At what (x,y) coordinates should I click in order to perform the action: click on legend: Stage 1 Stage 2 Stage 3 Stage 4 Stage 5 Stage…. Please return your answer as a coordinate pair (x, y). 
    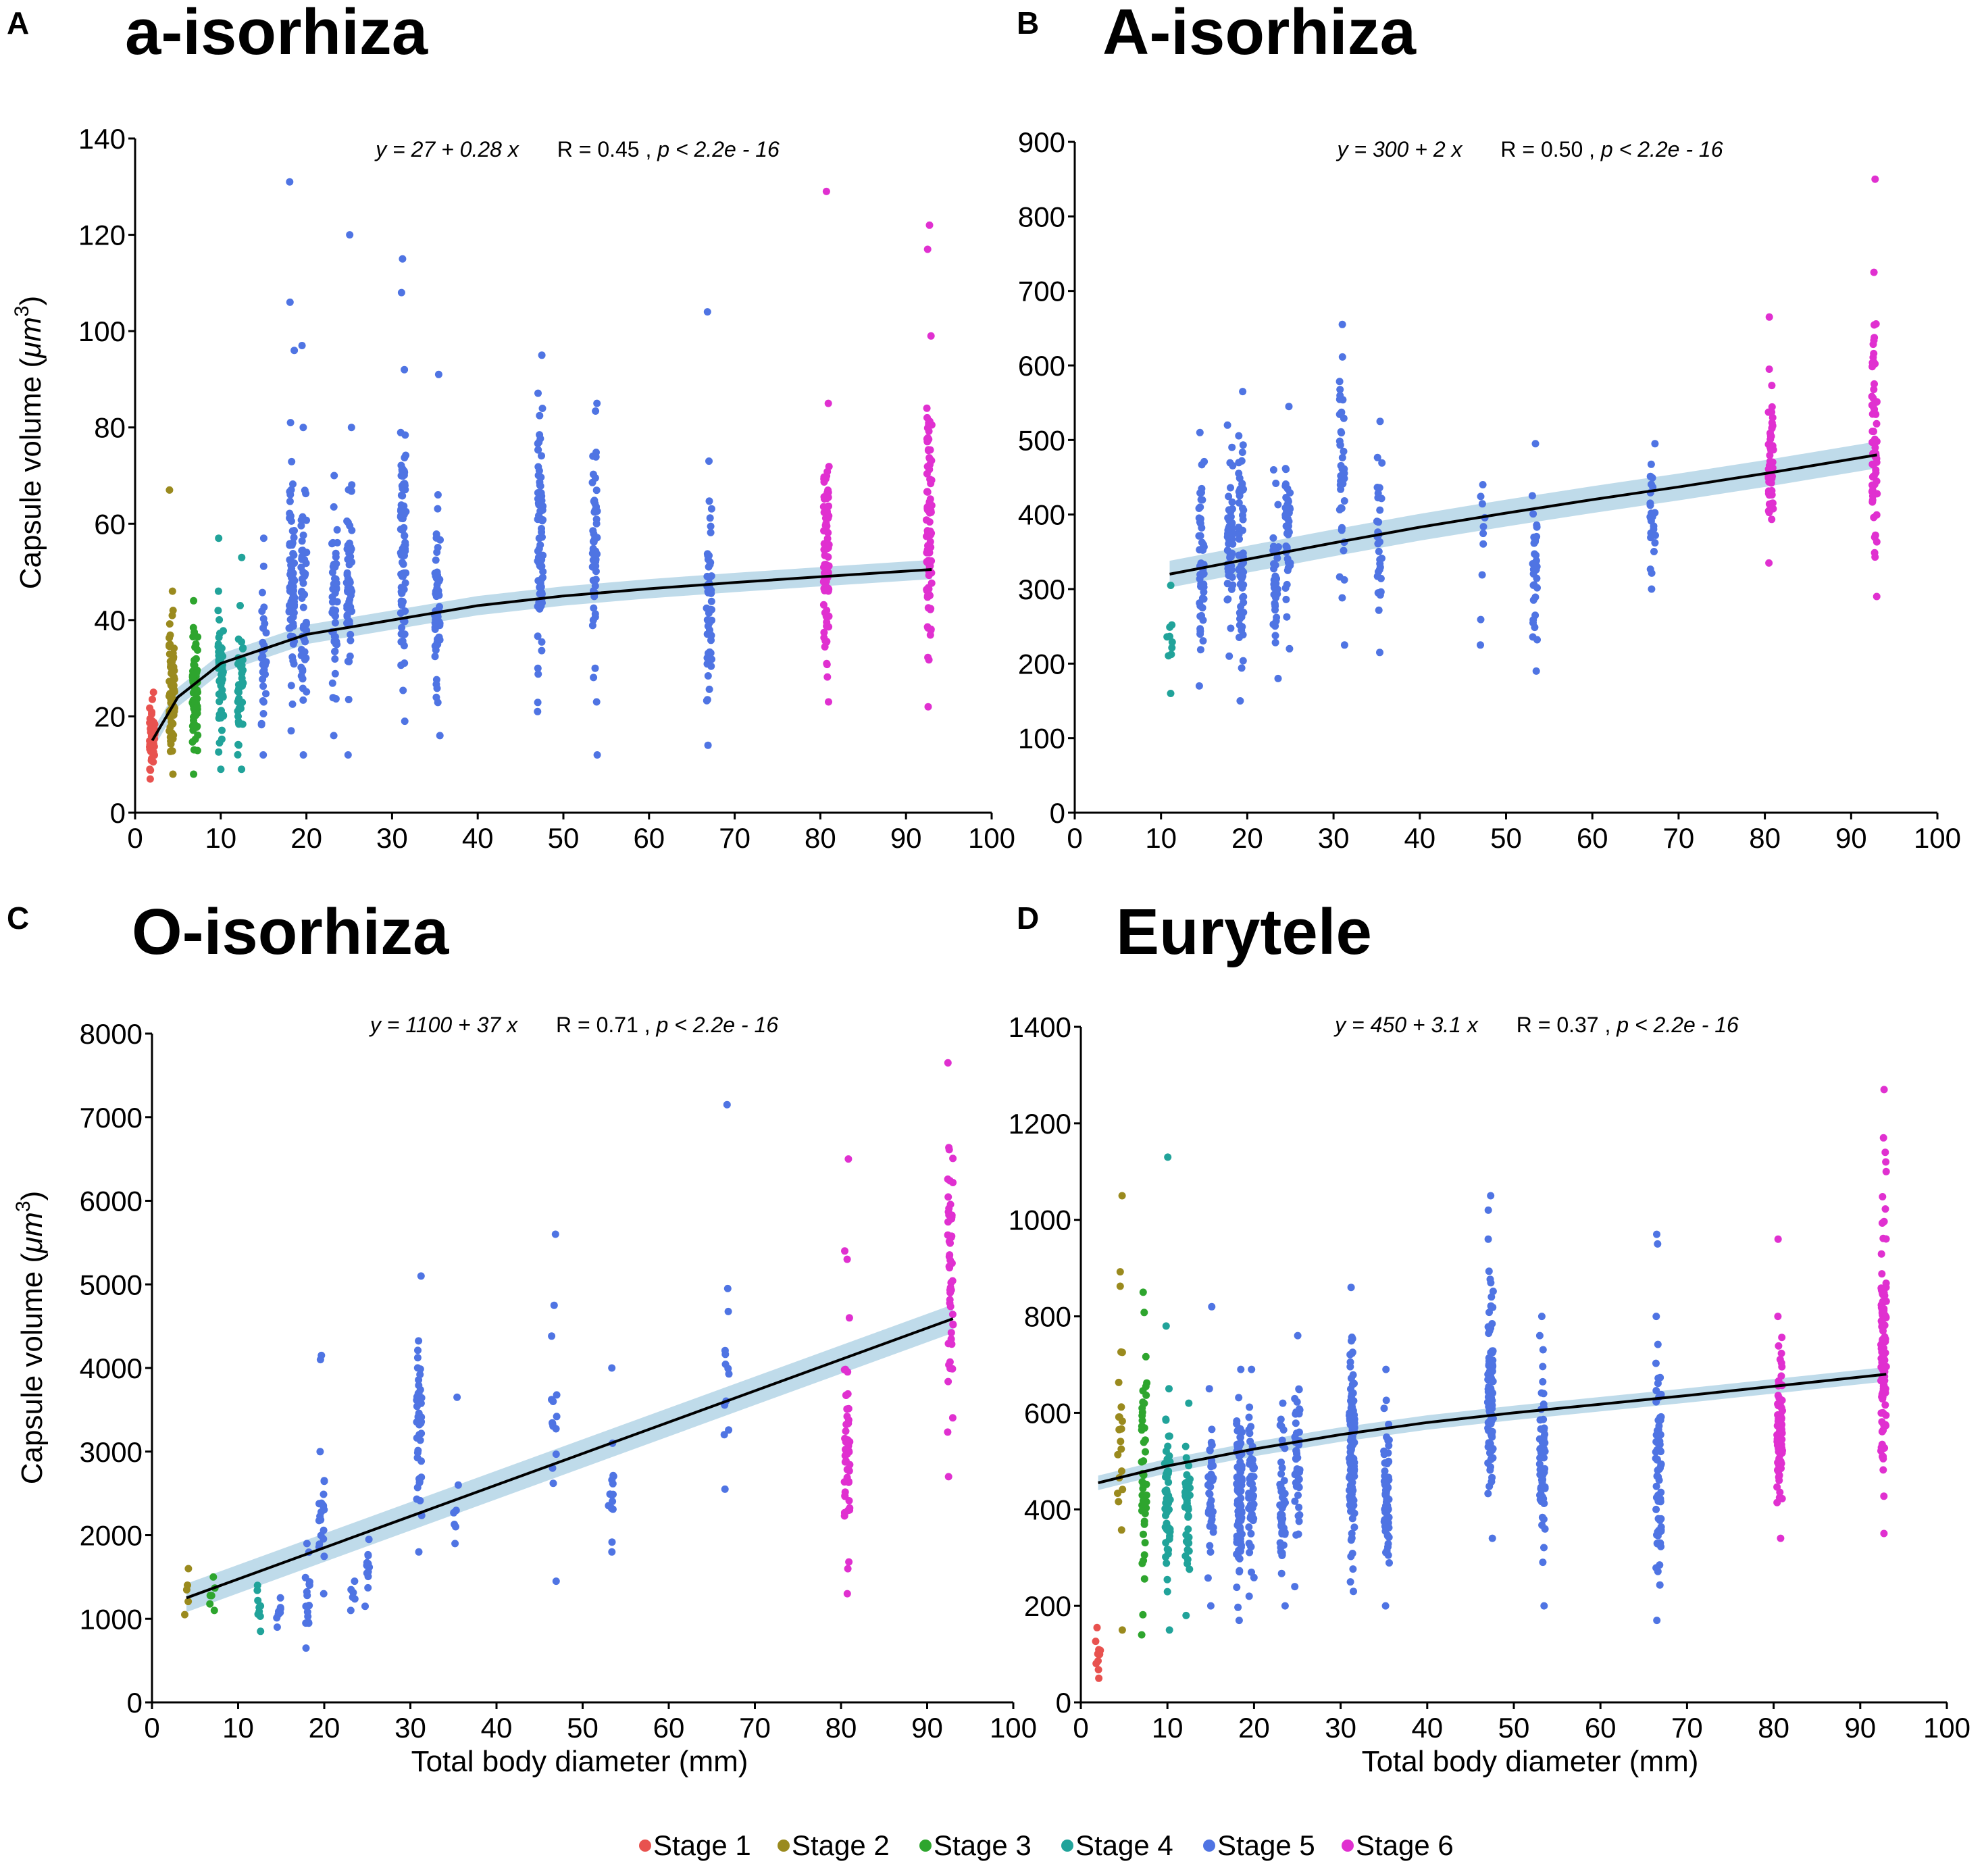
    Looking at the image, I should click on (1046, 1845).